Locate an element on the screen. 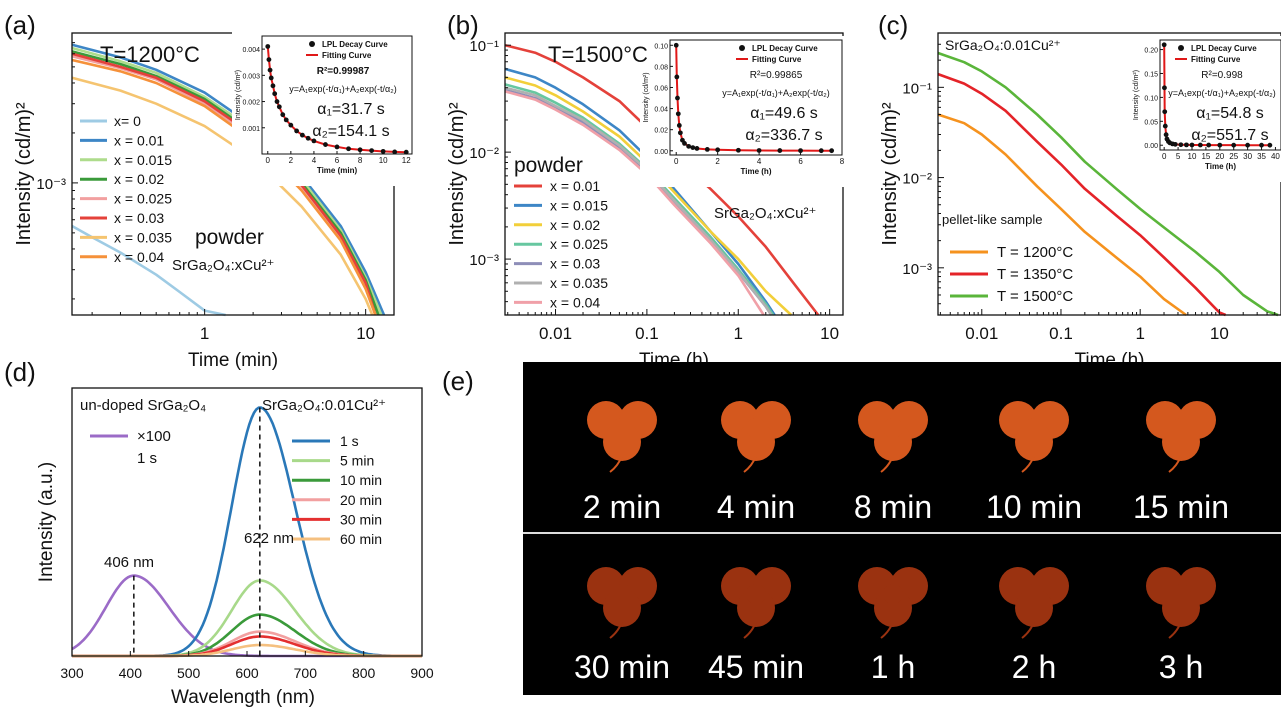 The image size is (1281, 709). inset-x-tick-label: 0 is located at coordinates (1164, 156).